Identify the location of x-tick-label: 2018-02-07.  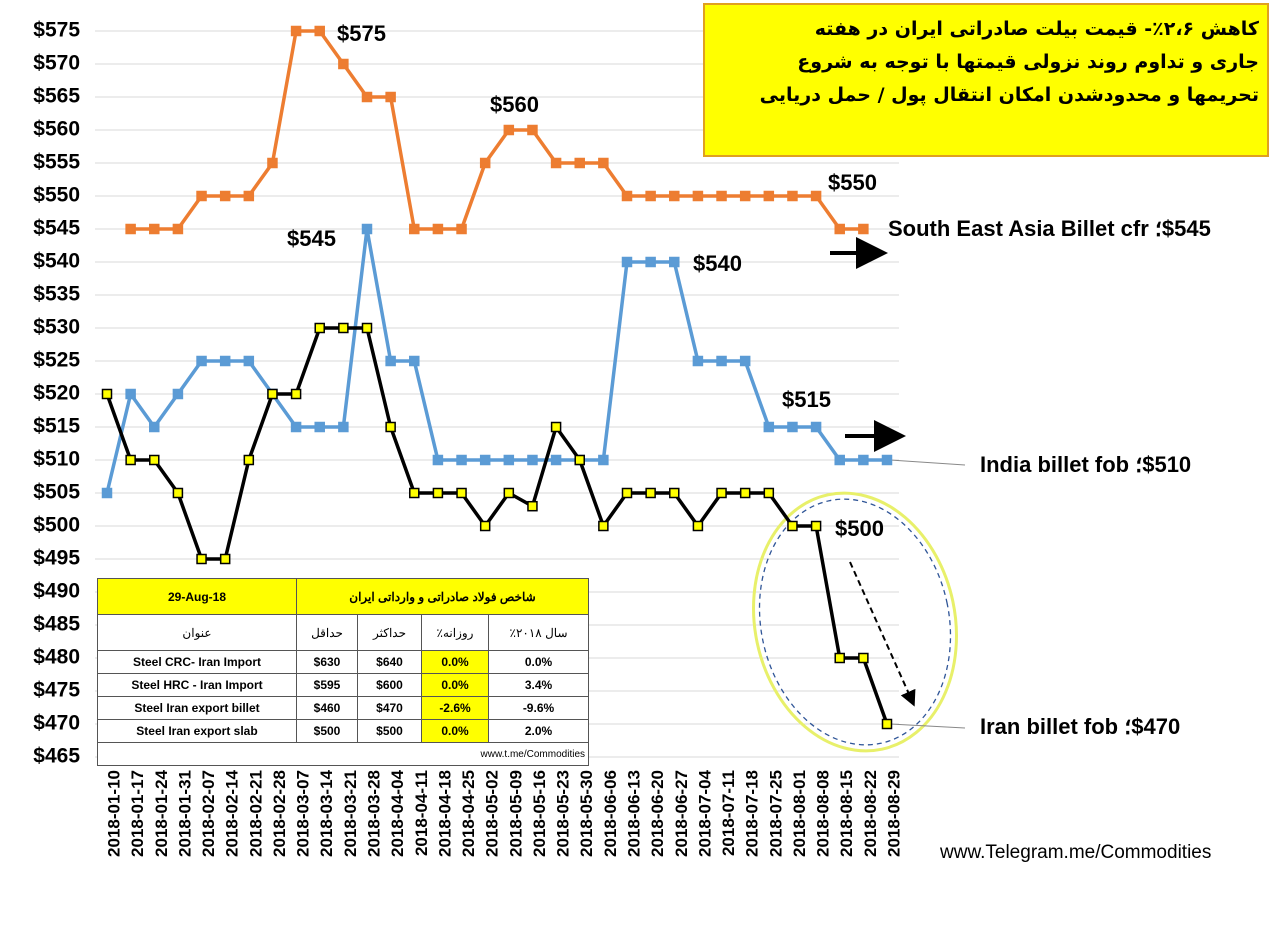
(208, 813).